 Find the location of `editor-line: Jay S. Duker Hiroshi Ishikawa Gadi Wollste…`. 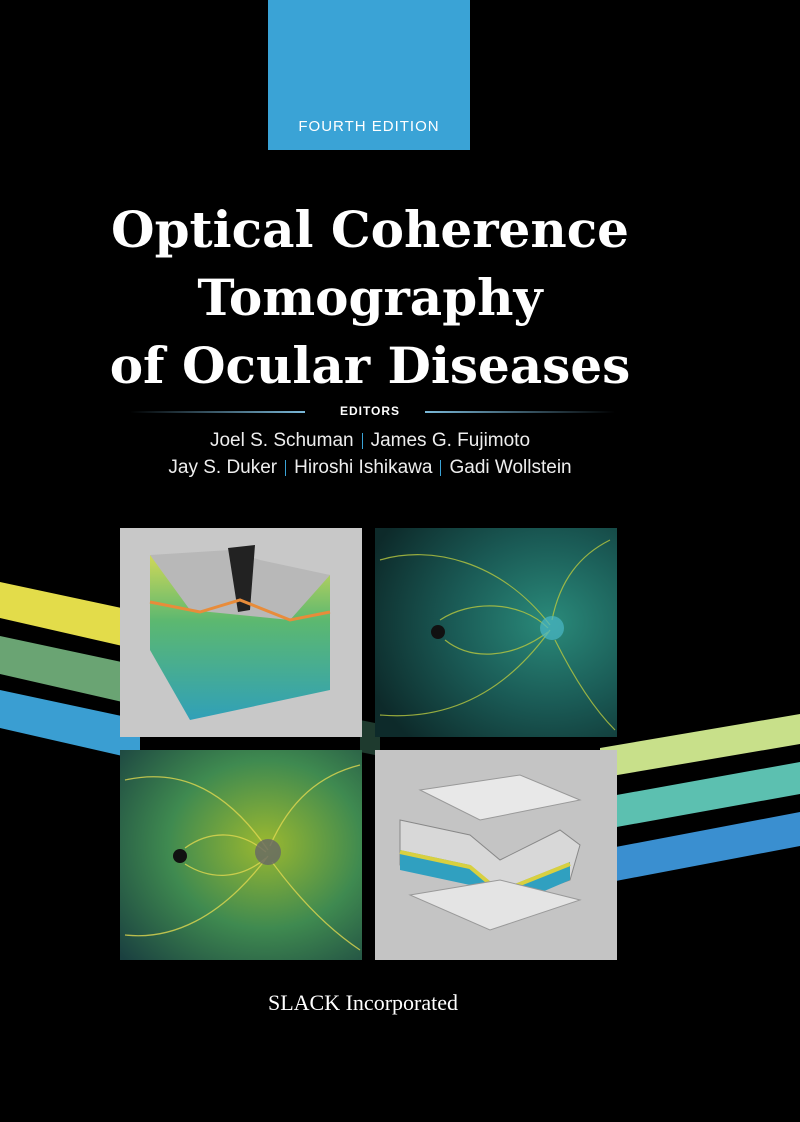

editor-line: Jay S. Duker Hiroshi Ishikawa Gadi Wollste… is located at coordinates (370, 468).